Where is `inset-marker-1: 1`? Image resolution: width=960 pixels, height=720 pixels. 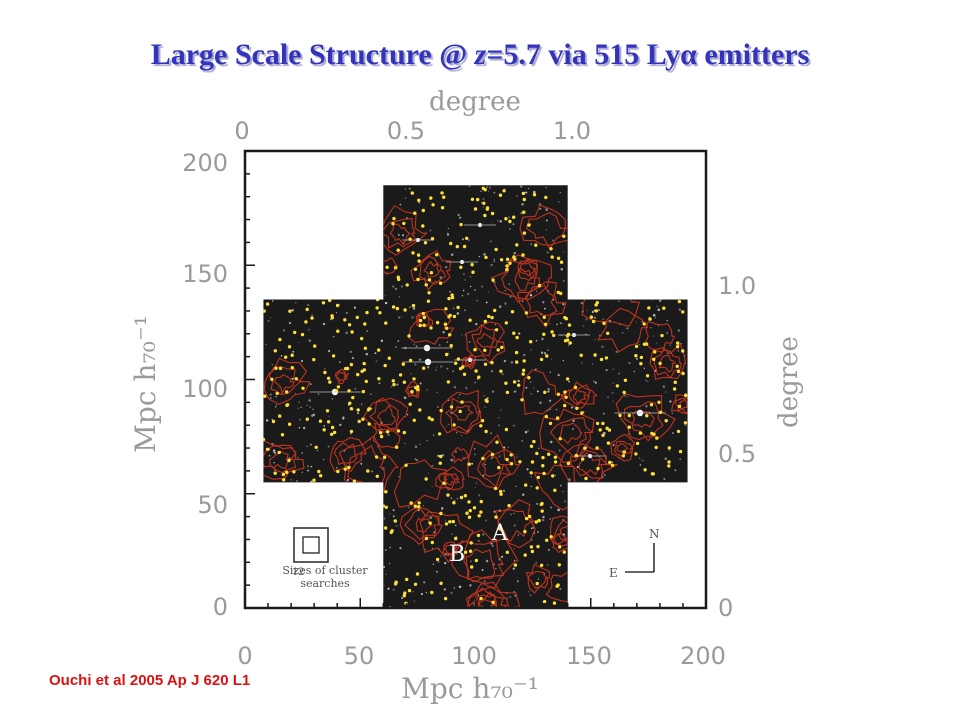 inset-marker-1: 1 is located at coordinates (295, 572).